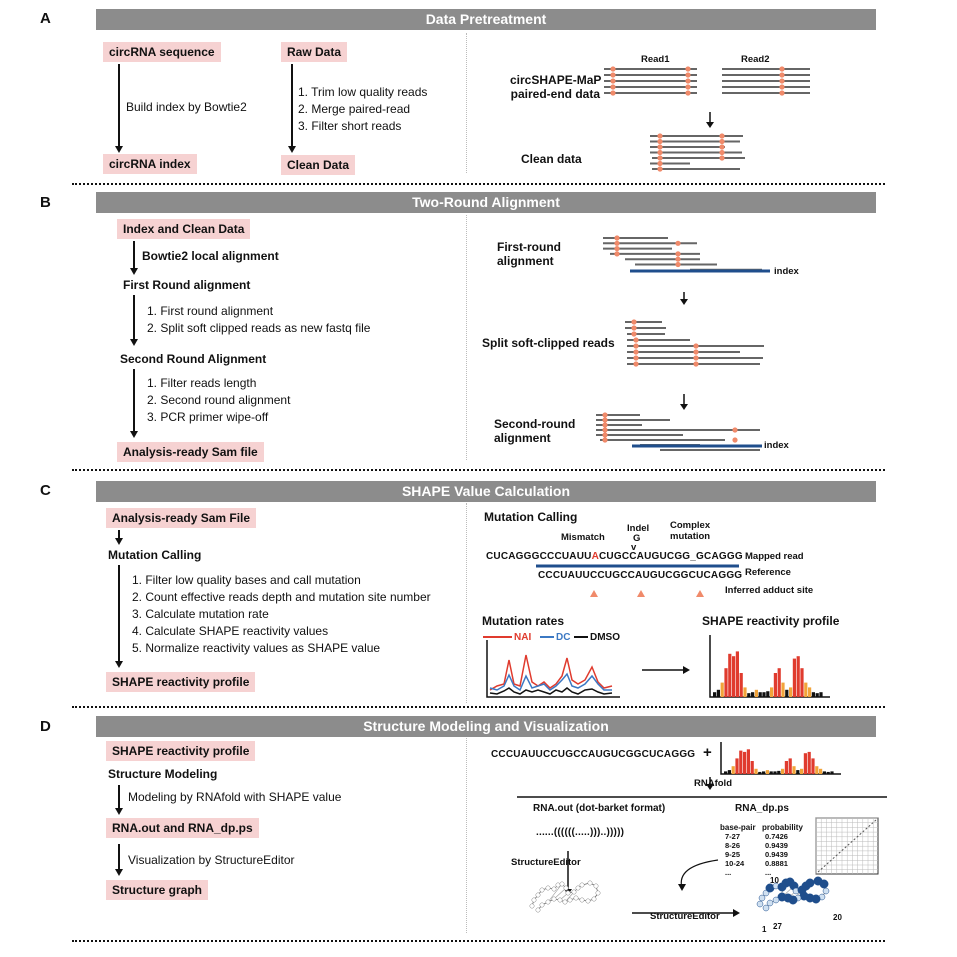 This screenshot has width=957, height=957. What do you see at coordinates (230, 631) in the screenshot?
I see `step-item: 4. Calculate SHAPE reactivity values` at bounding box center [230, 631].